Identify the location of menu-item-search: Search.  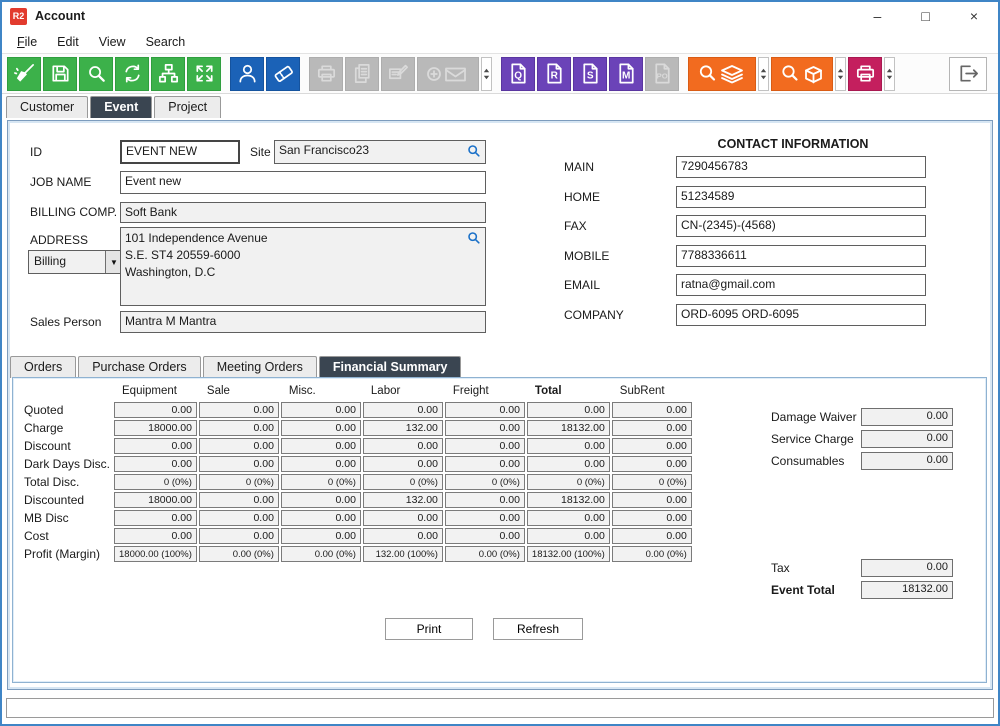
(165, 41).